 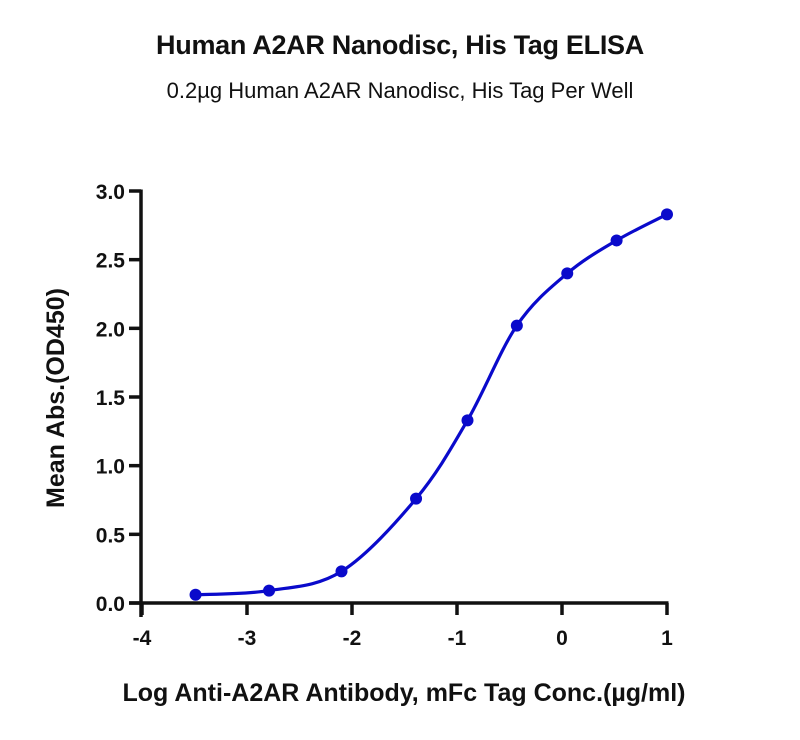 I want to click on y-tick-label: 2.0, so click(x=110, y=329).